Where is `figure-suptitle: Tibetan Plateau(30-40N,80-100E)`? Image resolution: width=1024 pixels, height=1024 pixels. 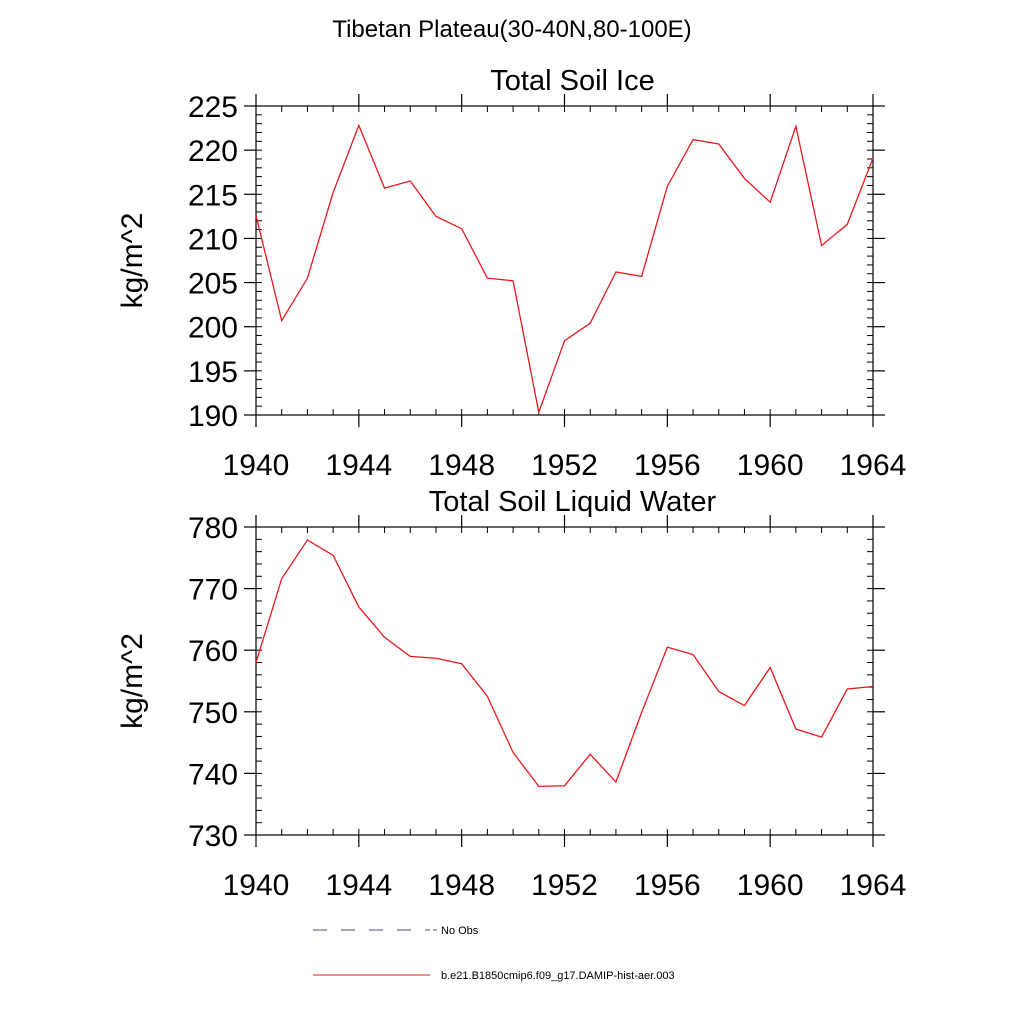 figure-suptitle: Tibetan Plateau(30-40N,80-100E) is located at coordinates (512, 29).